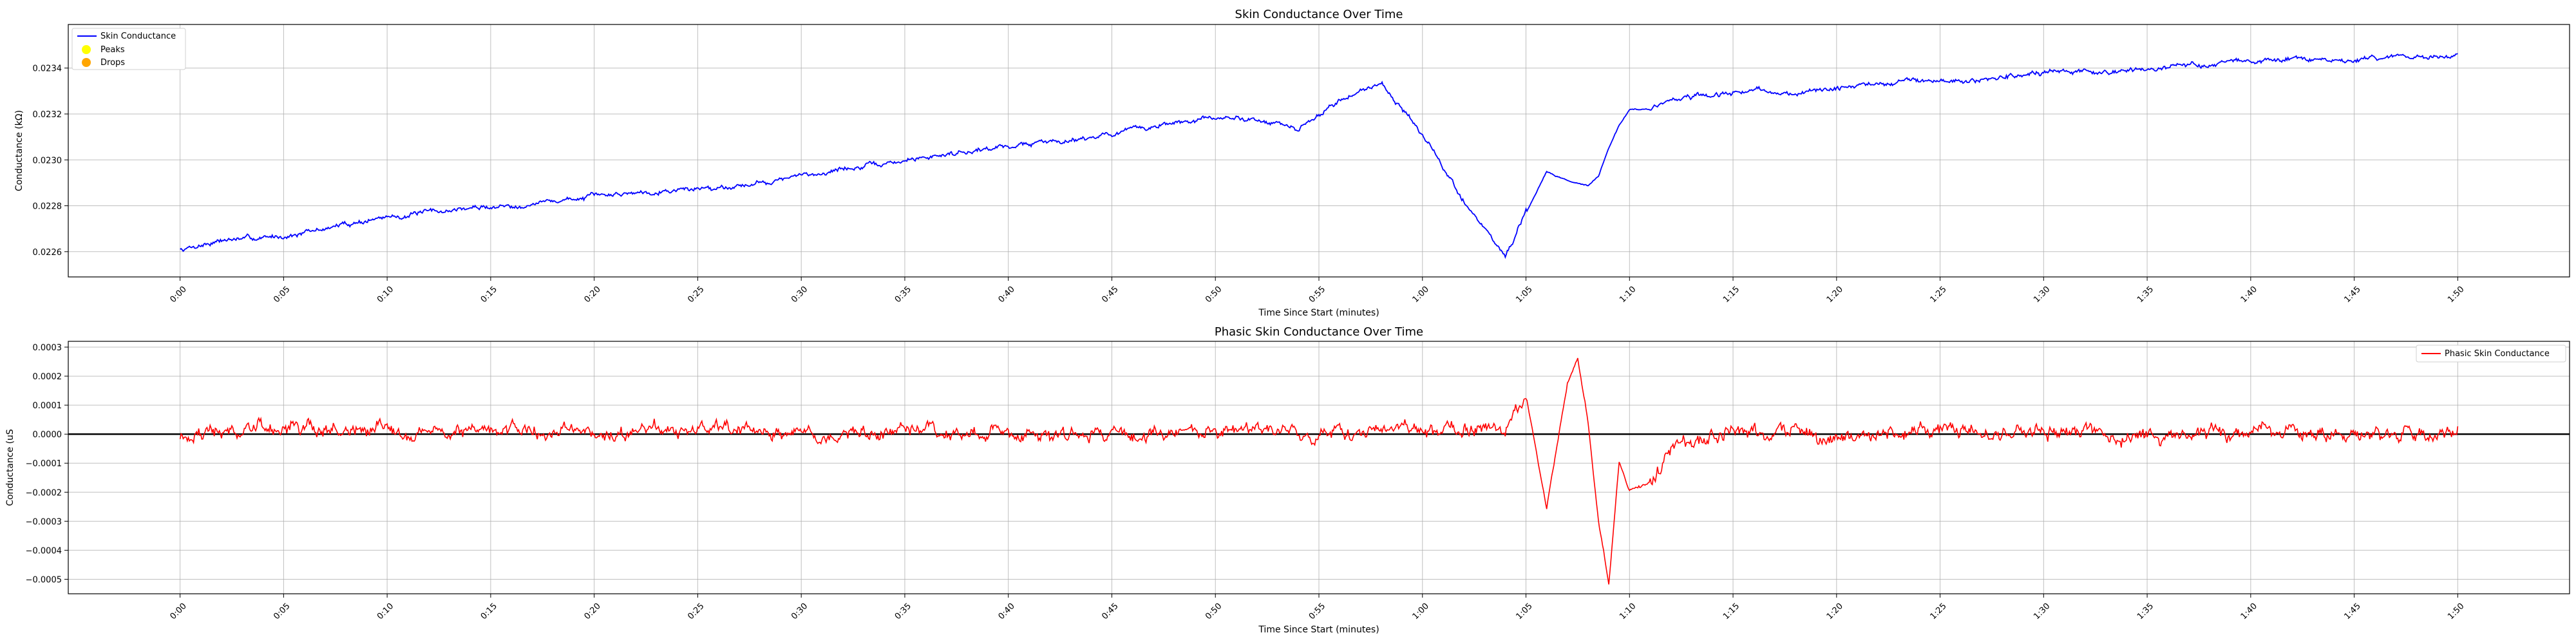  Describe the element at coordinates (44, 551) in the screenshot. I see `y-tick-label: −0.0004` at that location.